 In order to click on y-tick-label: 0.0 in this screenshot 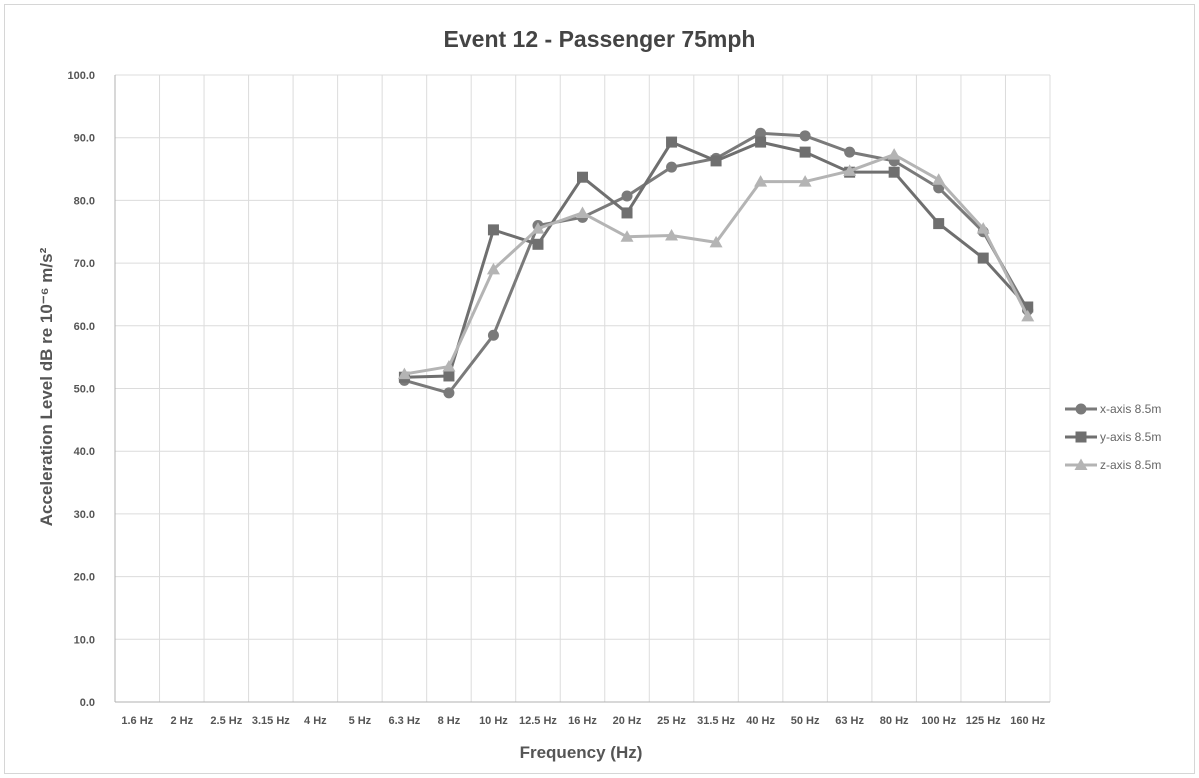, I will do `click(87, 703)`.